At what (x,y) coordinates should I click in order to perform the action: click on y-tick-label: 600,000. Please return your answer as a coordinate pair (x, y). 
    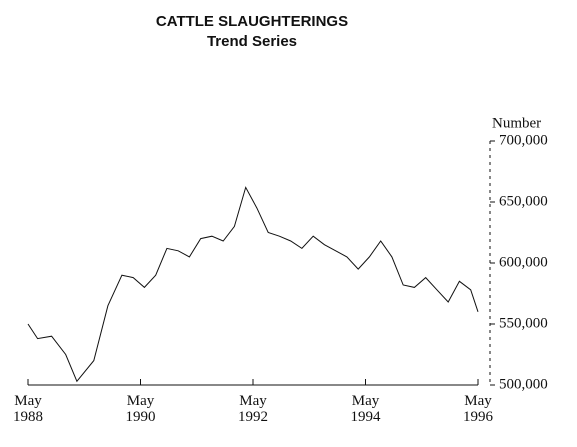
    Looking at the image, I should click on (523, 262).